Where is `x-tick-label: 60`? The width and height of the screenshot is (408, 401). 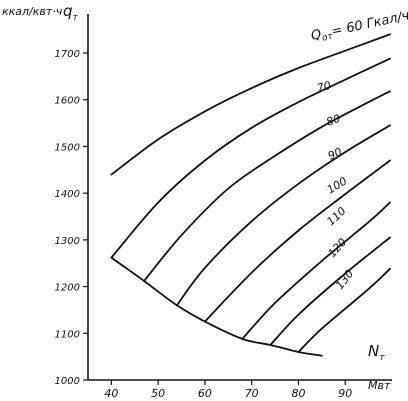 x-tick-label: 60 is located at coordinates (205, 393).